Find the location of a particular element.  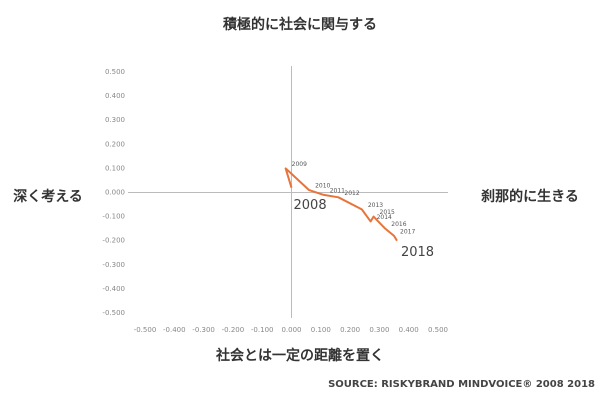

x-tick-label: -0.400 is located at coordinates (174, 330).